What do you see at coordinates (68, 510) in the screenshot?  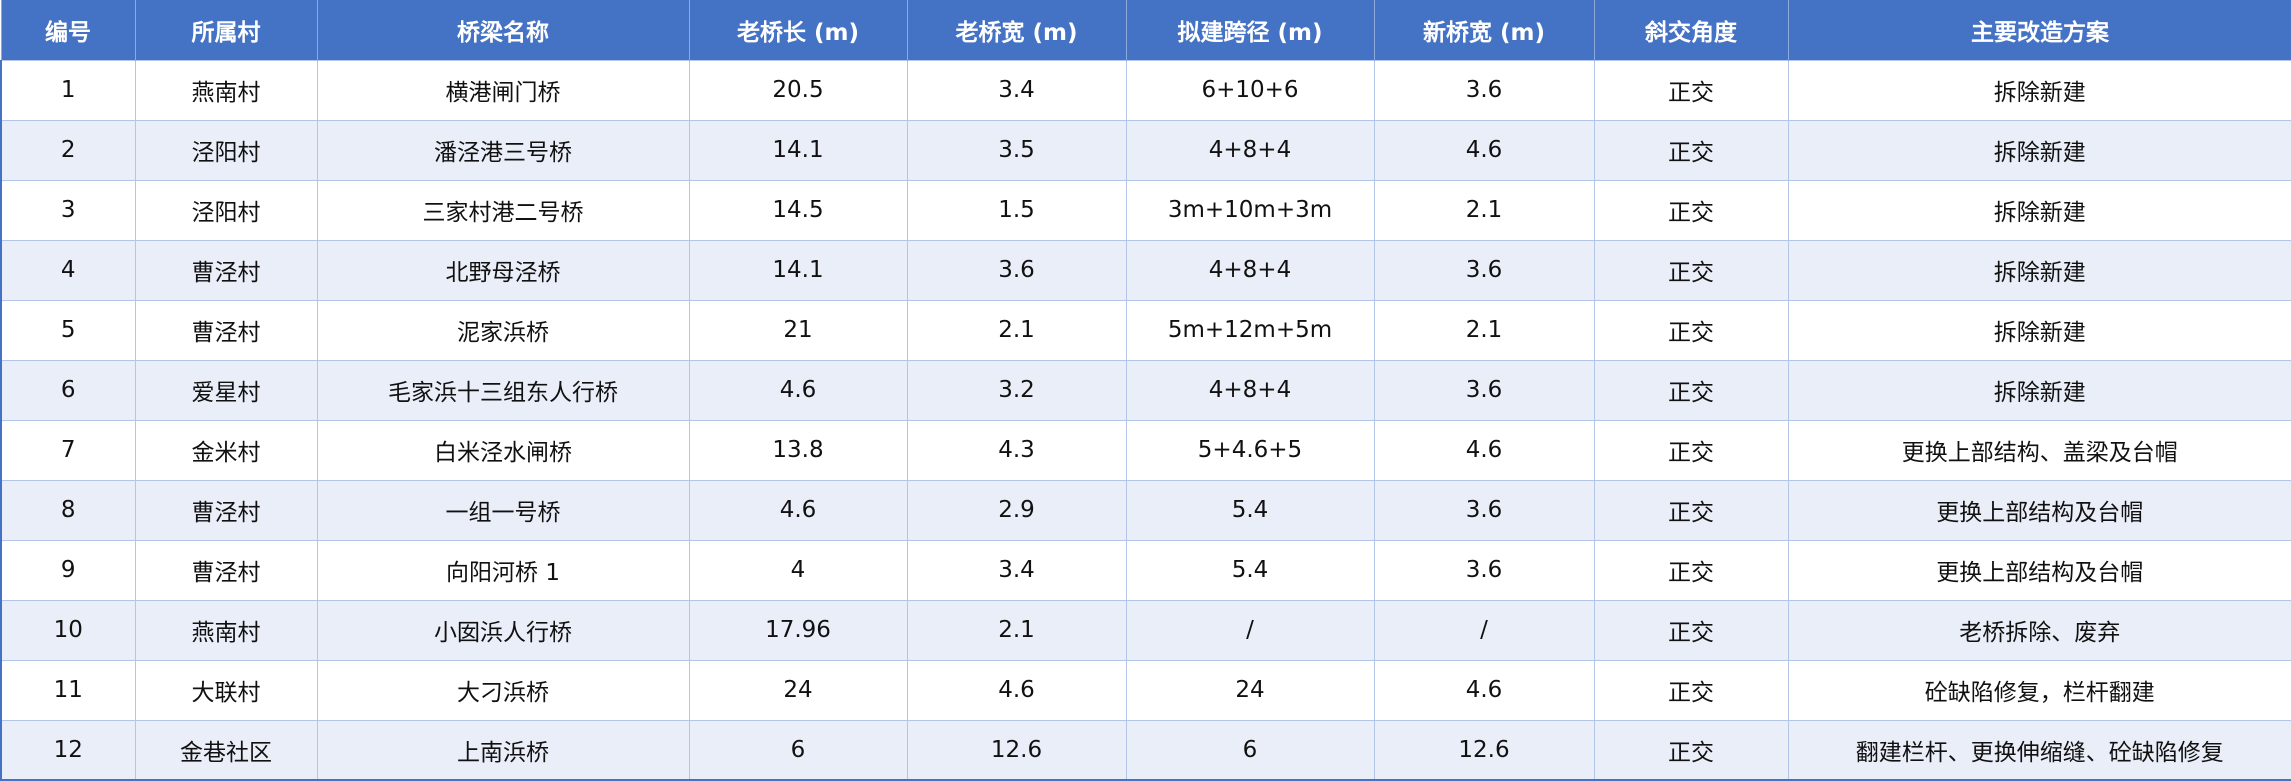 I see `cell-id: 8` at bounding box center [68, 510].